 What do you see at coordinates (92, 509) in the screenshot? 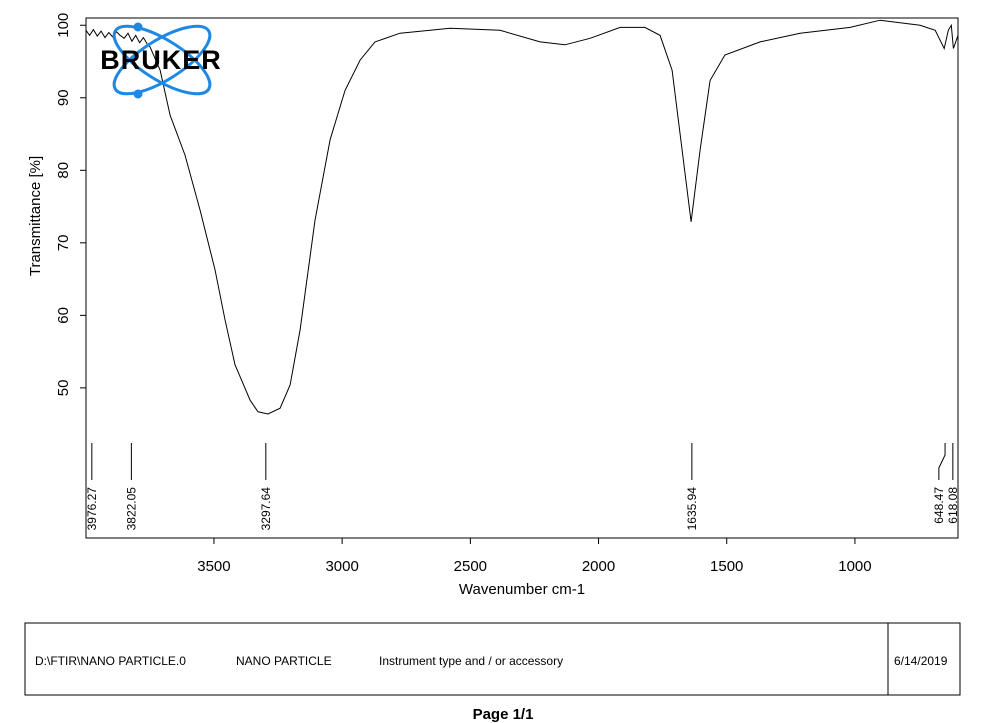
I see `peak-label: 3976.27` at bounding box center [92, 509].